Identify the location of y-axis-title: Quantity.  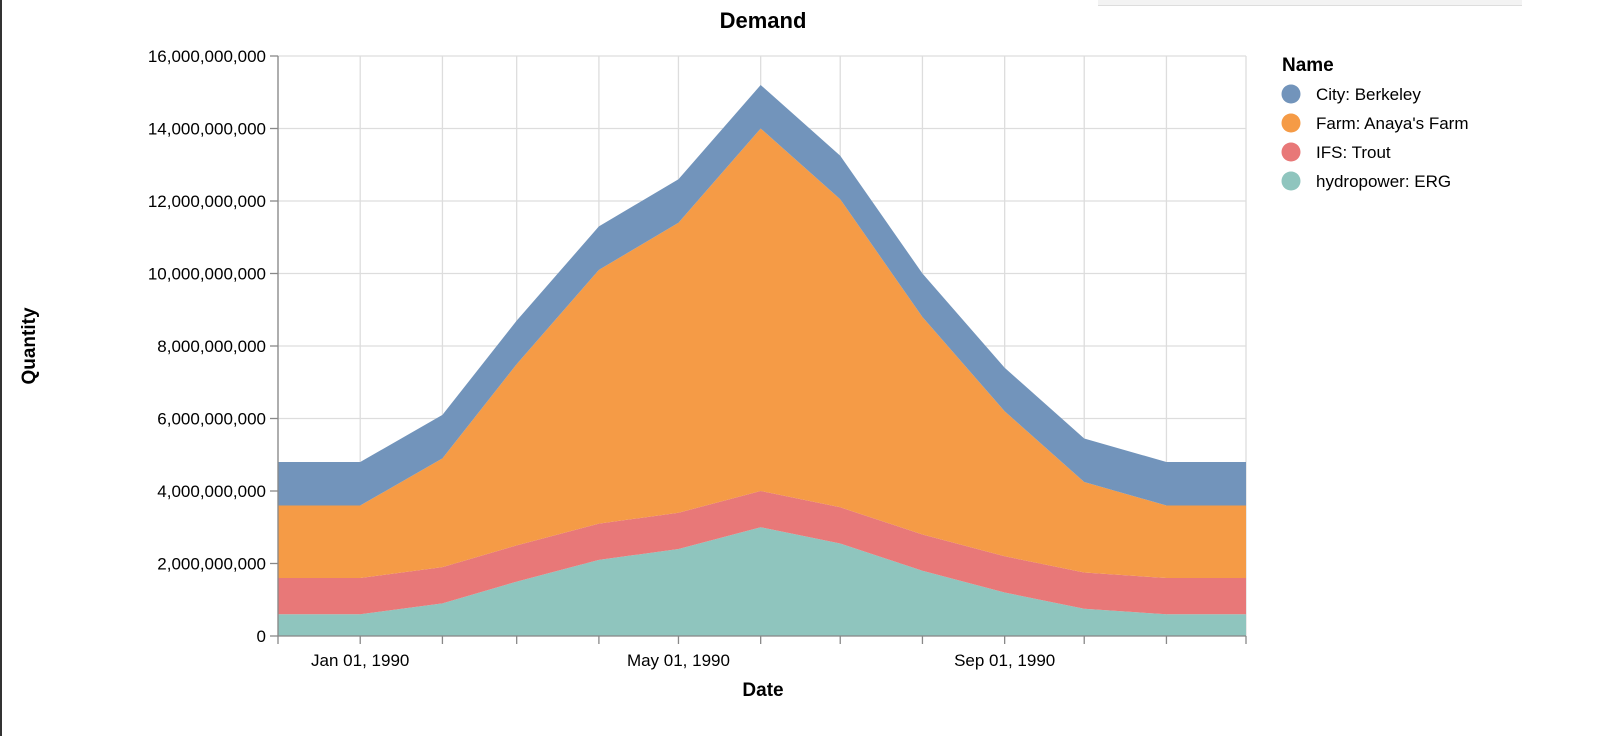
(29, 345).